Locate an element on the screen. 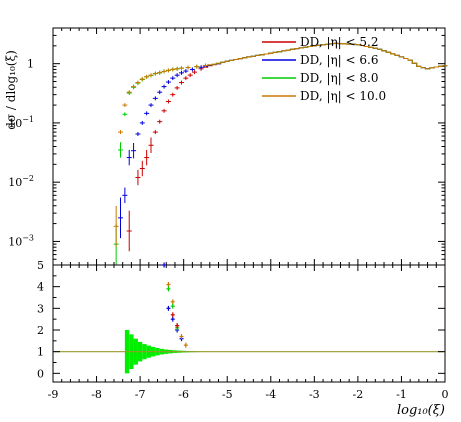  series-histogram is located at coordinates (325, 56).